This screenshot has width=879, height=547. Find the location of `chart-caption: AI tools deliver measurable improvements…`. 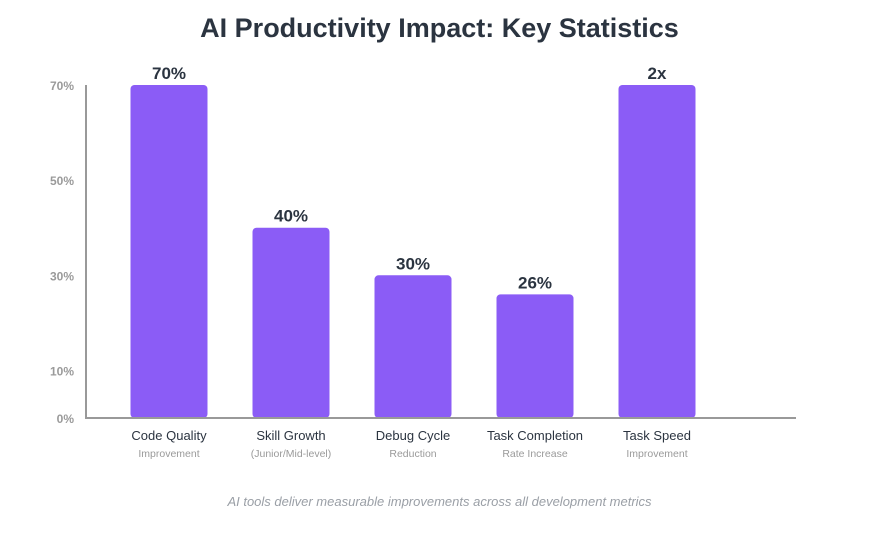

chart-caption: AI tools deliver measurable improvements… is located at coordinates (439, 501).